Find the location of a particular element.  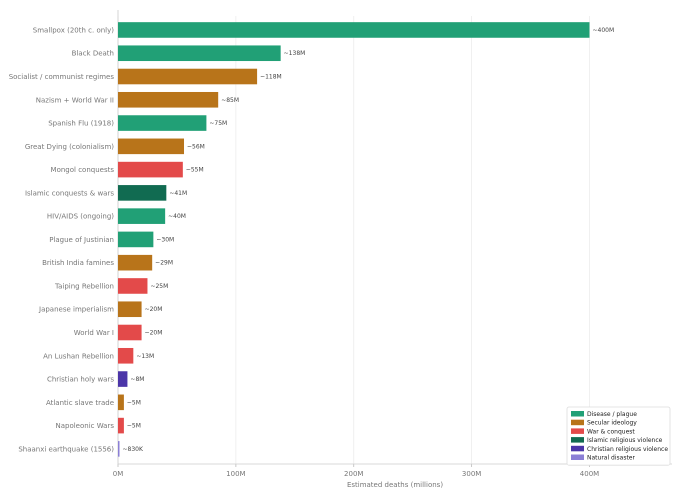

value-label: ~40M is located at coordinates (177, 216).